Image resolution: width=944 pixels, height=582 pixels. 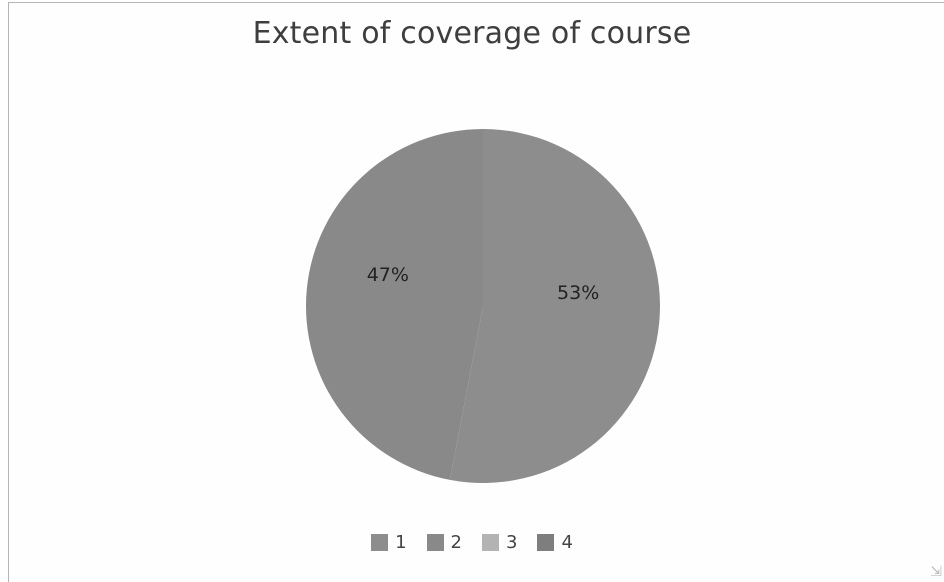 What do you see at coordinates (401, 542) in the screenshot?
I see `legend-label-1: 1` at bounding box center [401, 542].